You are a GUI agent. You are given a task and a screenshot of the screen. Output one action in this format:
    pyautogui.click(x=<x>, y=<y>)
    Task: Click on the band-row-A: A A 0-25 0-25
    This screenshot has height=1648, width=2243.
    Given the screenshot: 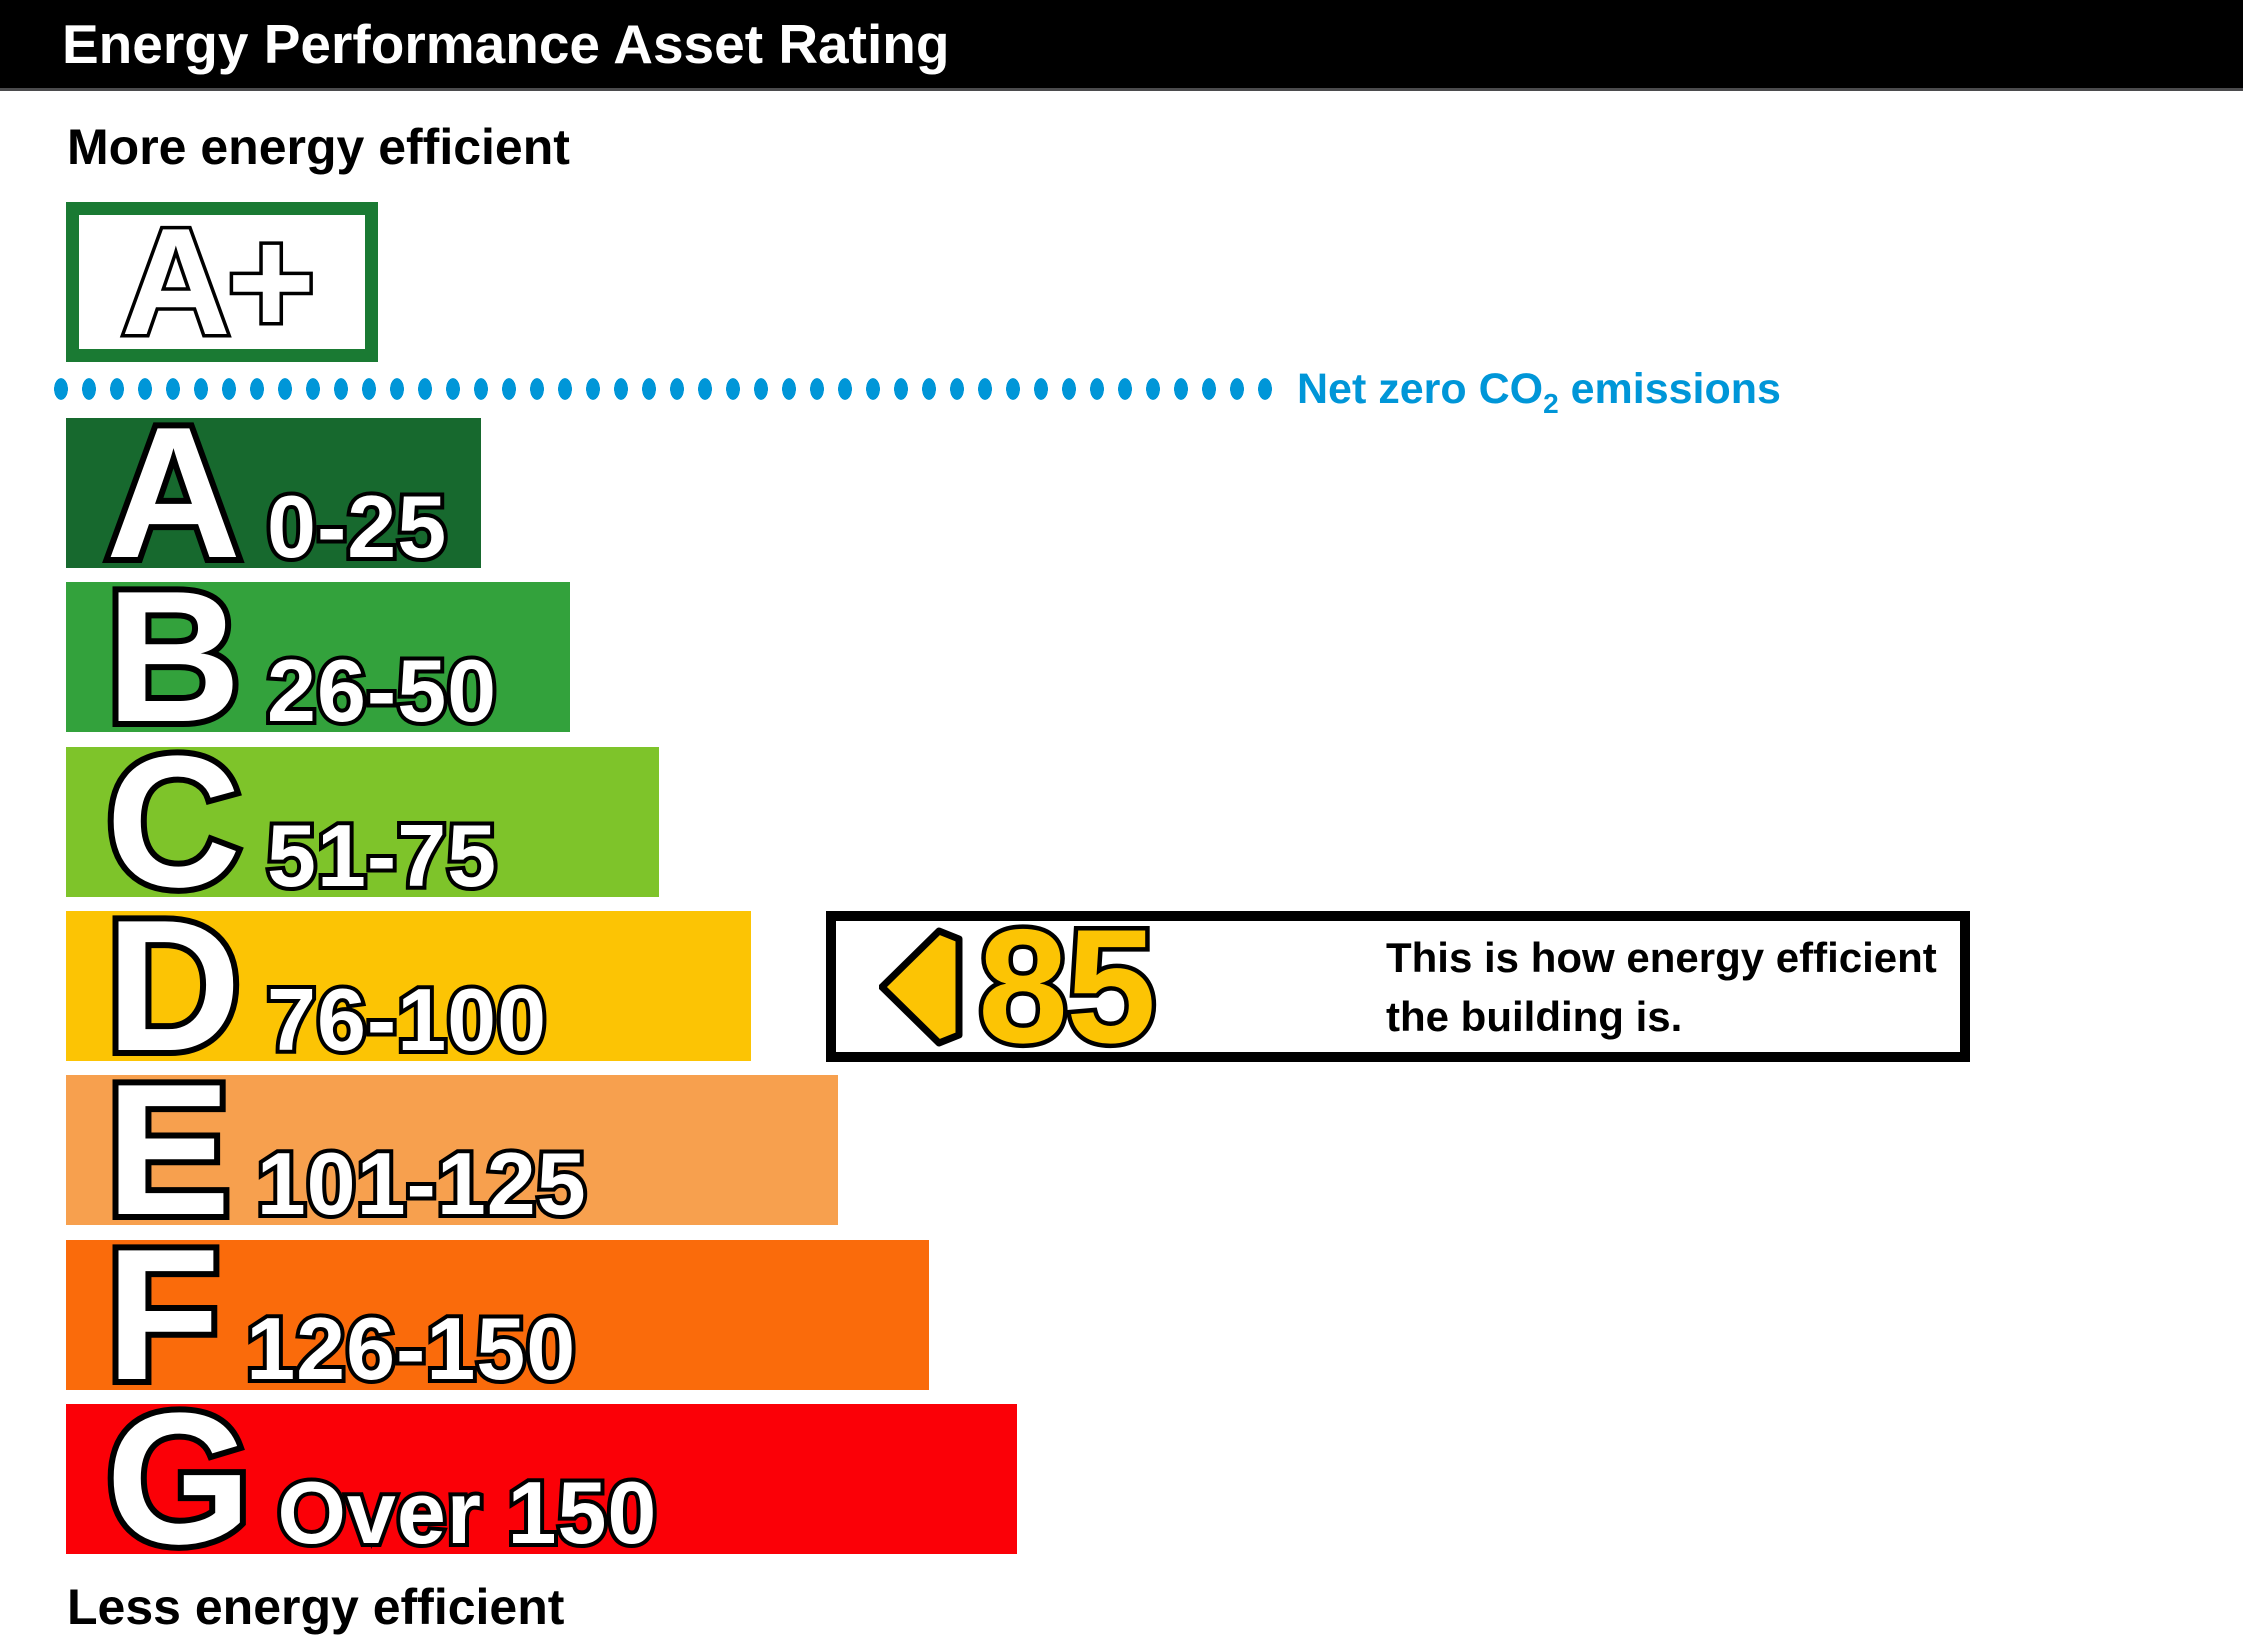 What is the action you would take?
    pyautogui.click(x=273, y=492)
    